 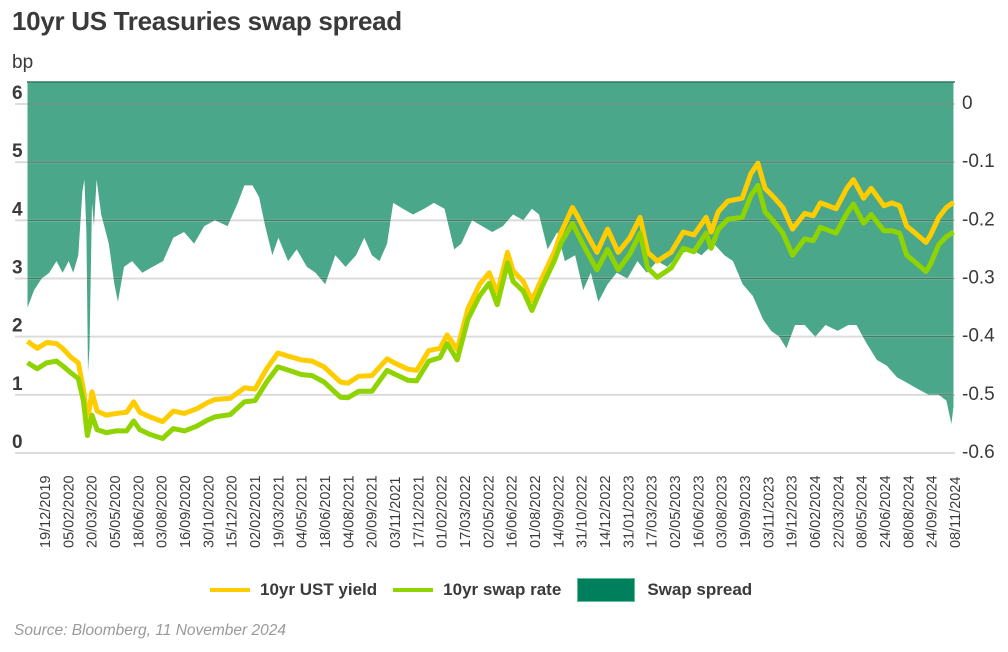 I want to click on left-tick-6: 6, so click(x=17, y=93).